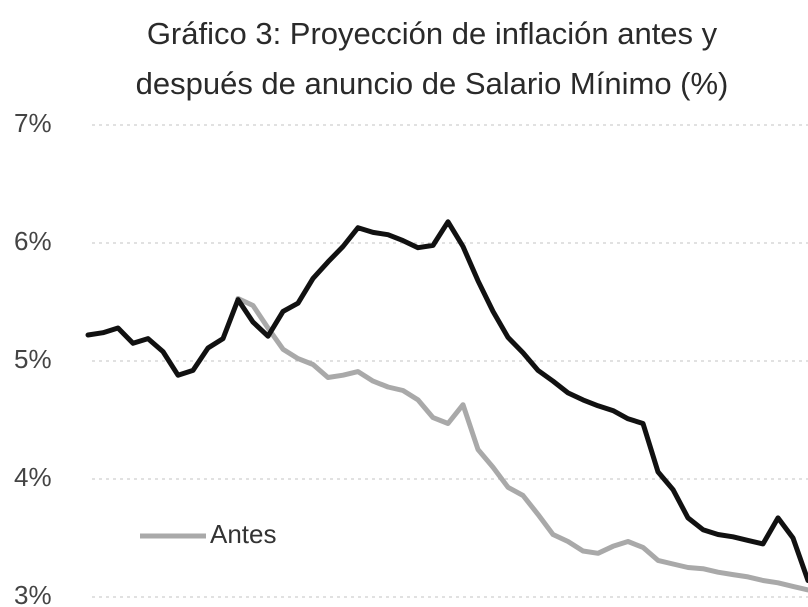 Image resolution: width=808 pixels, height=607 pixels. Describe the element at coordinates (33, 123) in the screenshot. I see `y-tick-label: 7%` at that location.